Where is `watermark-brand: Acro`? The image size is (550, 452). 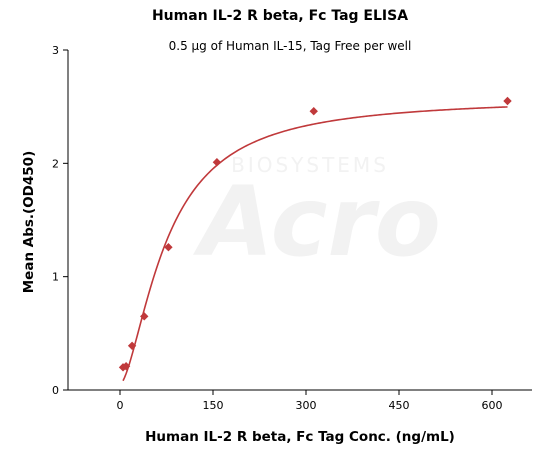 watermark-brand: Acro is located at coordinates (316, 222).